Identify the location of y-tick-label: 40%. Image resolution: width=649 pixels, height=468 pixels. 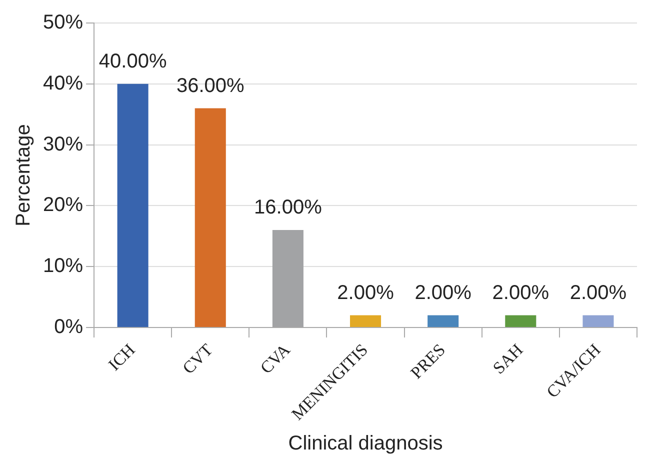
(63, 83).